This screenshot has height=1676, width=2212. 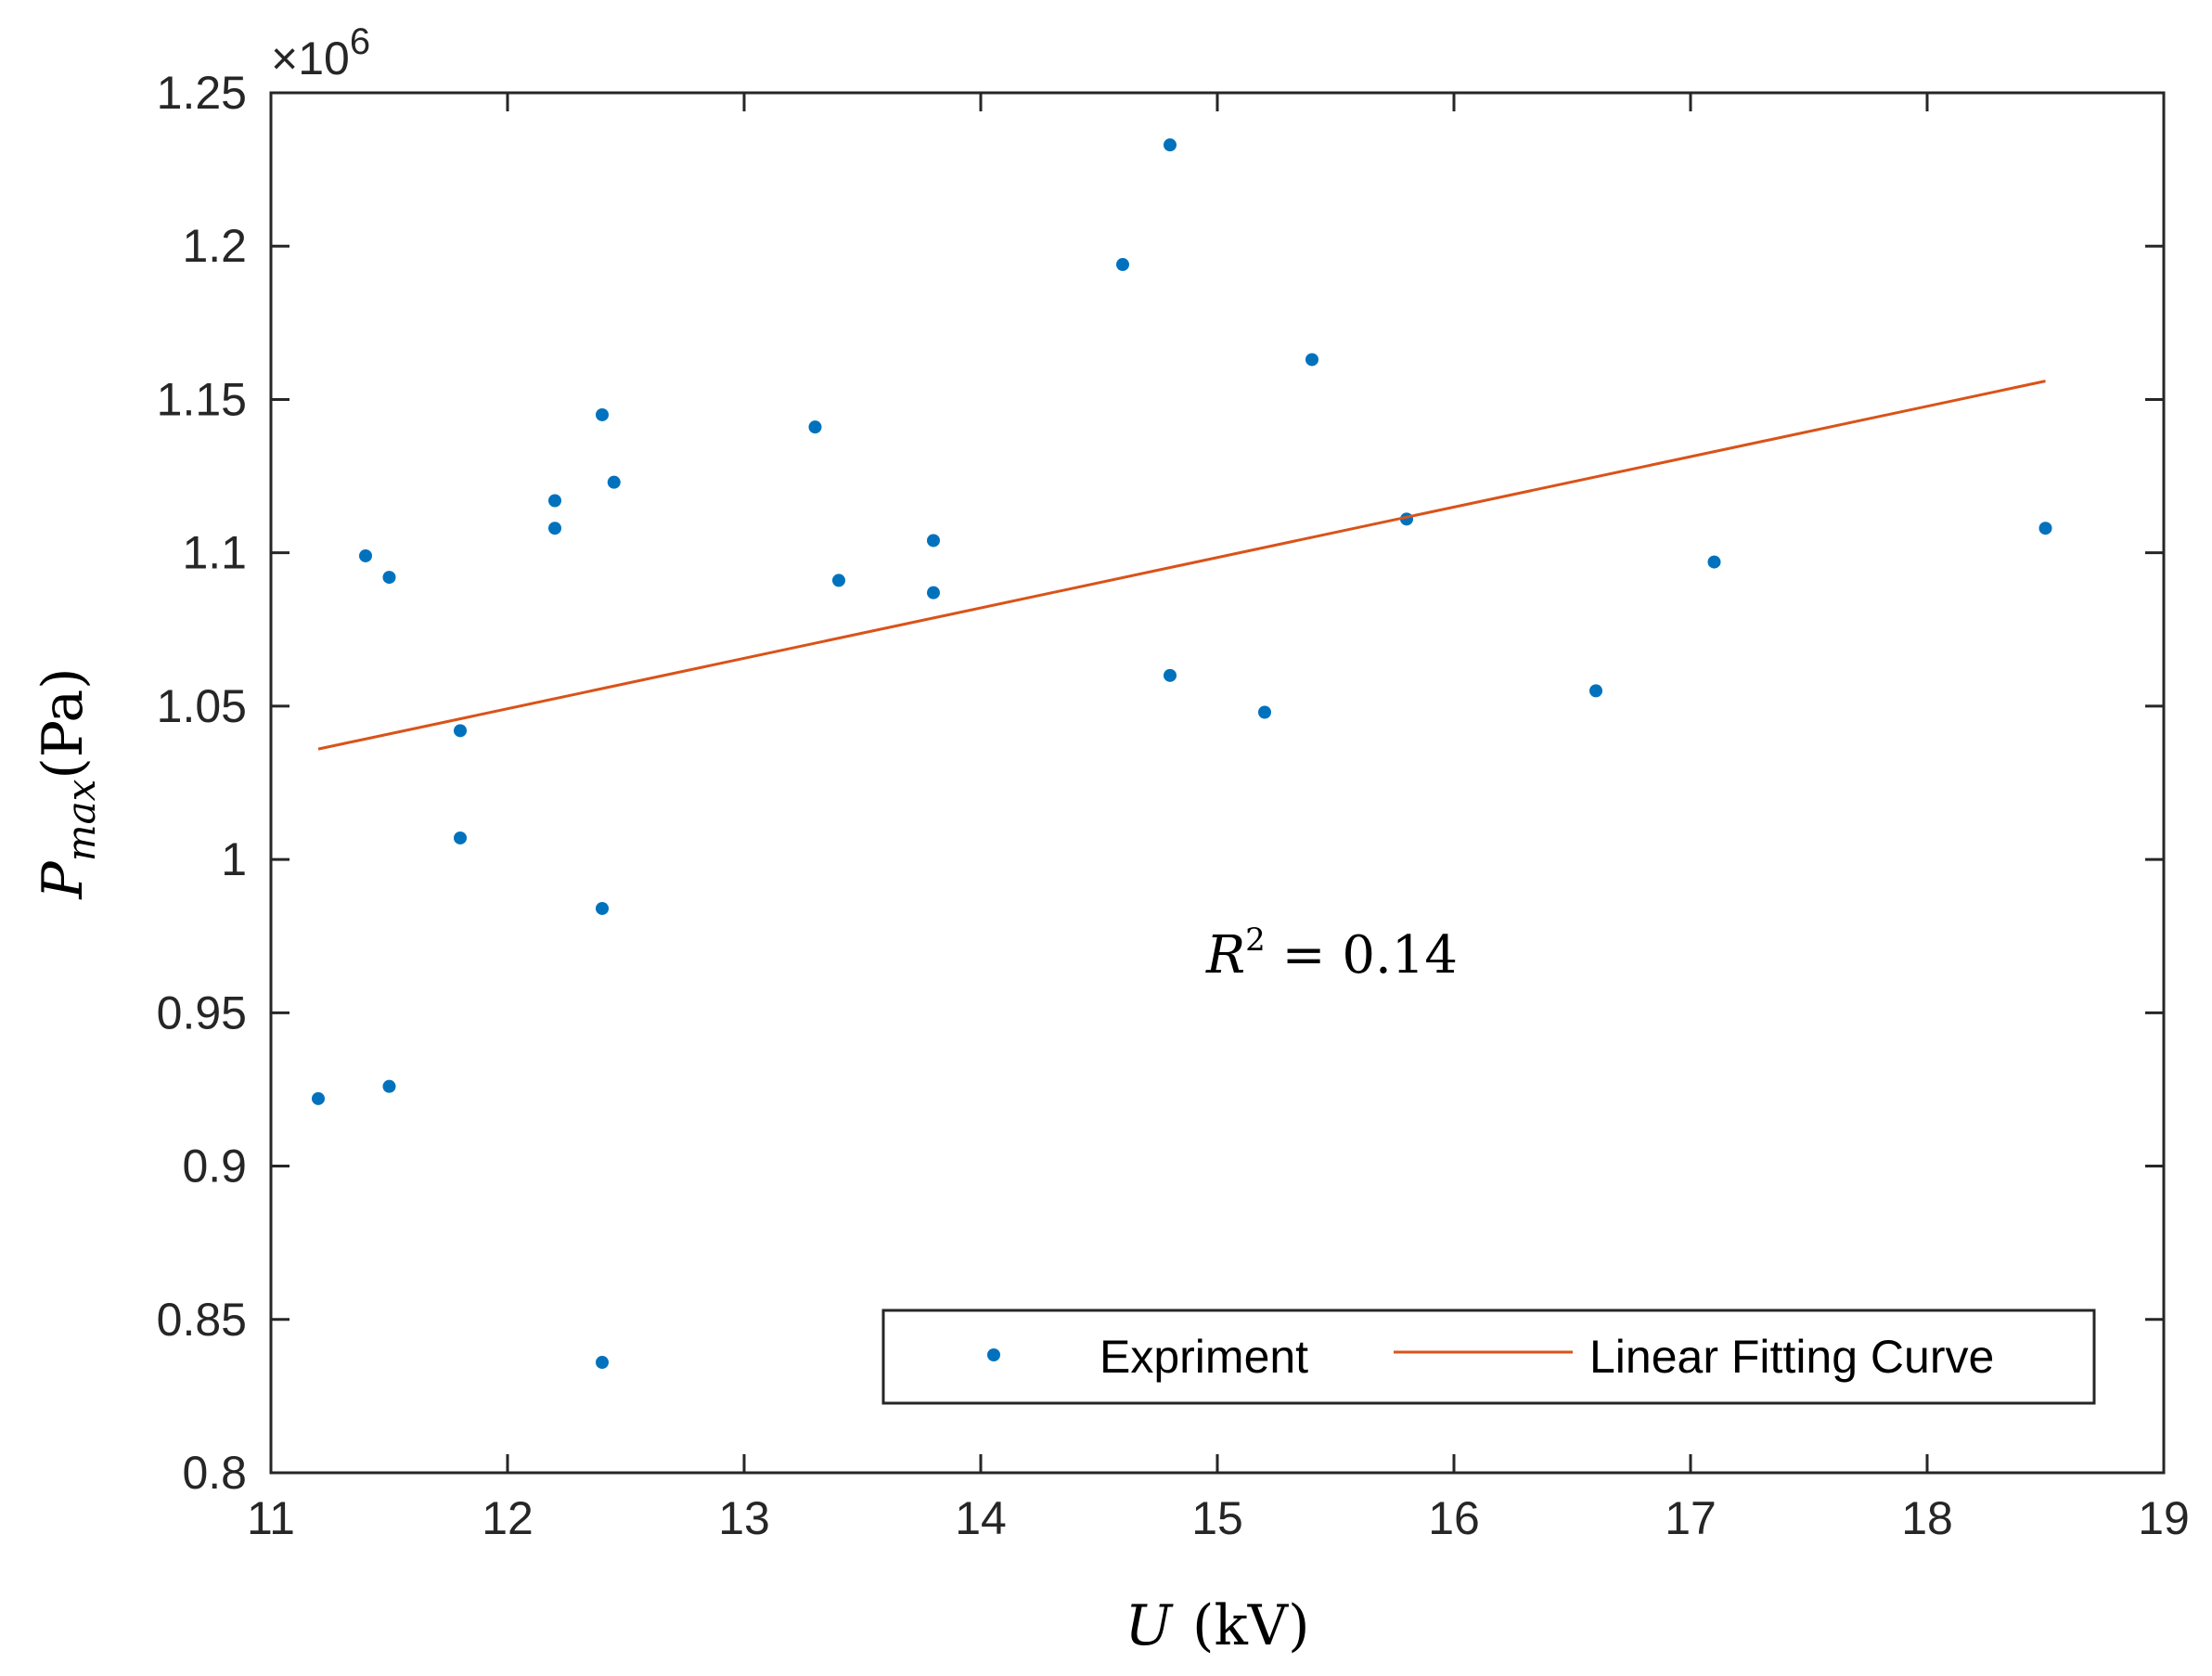 I want to click on legend-marker-expriment, so click(x=993, y=1354).